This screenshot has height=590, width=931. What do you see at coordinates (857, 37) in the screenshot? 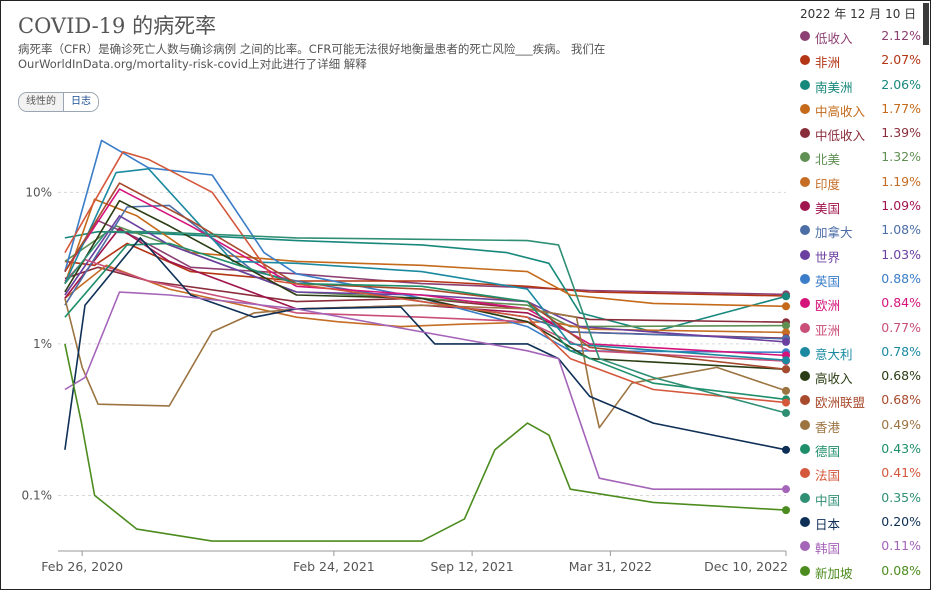
I see `legend-item: 低收入 2.12%` at bounding box center [857, 37].